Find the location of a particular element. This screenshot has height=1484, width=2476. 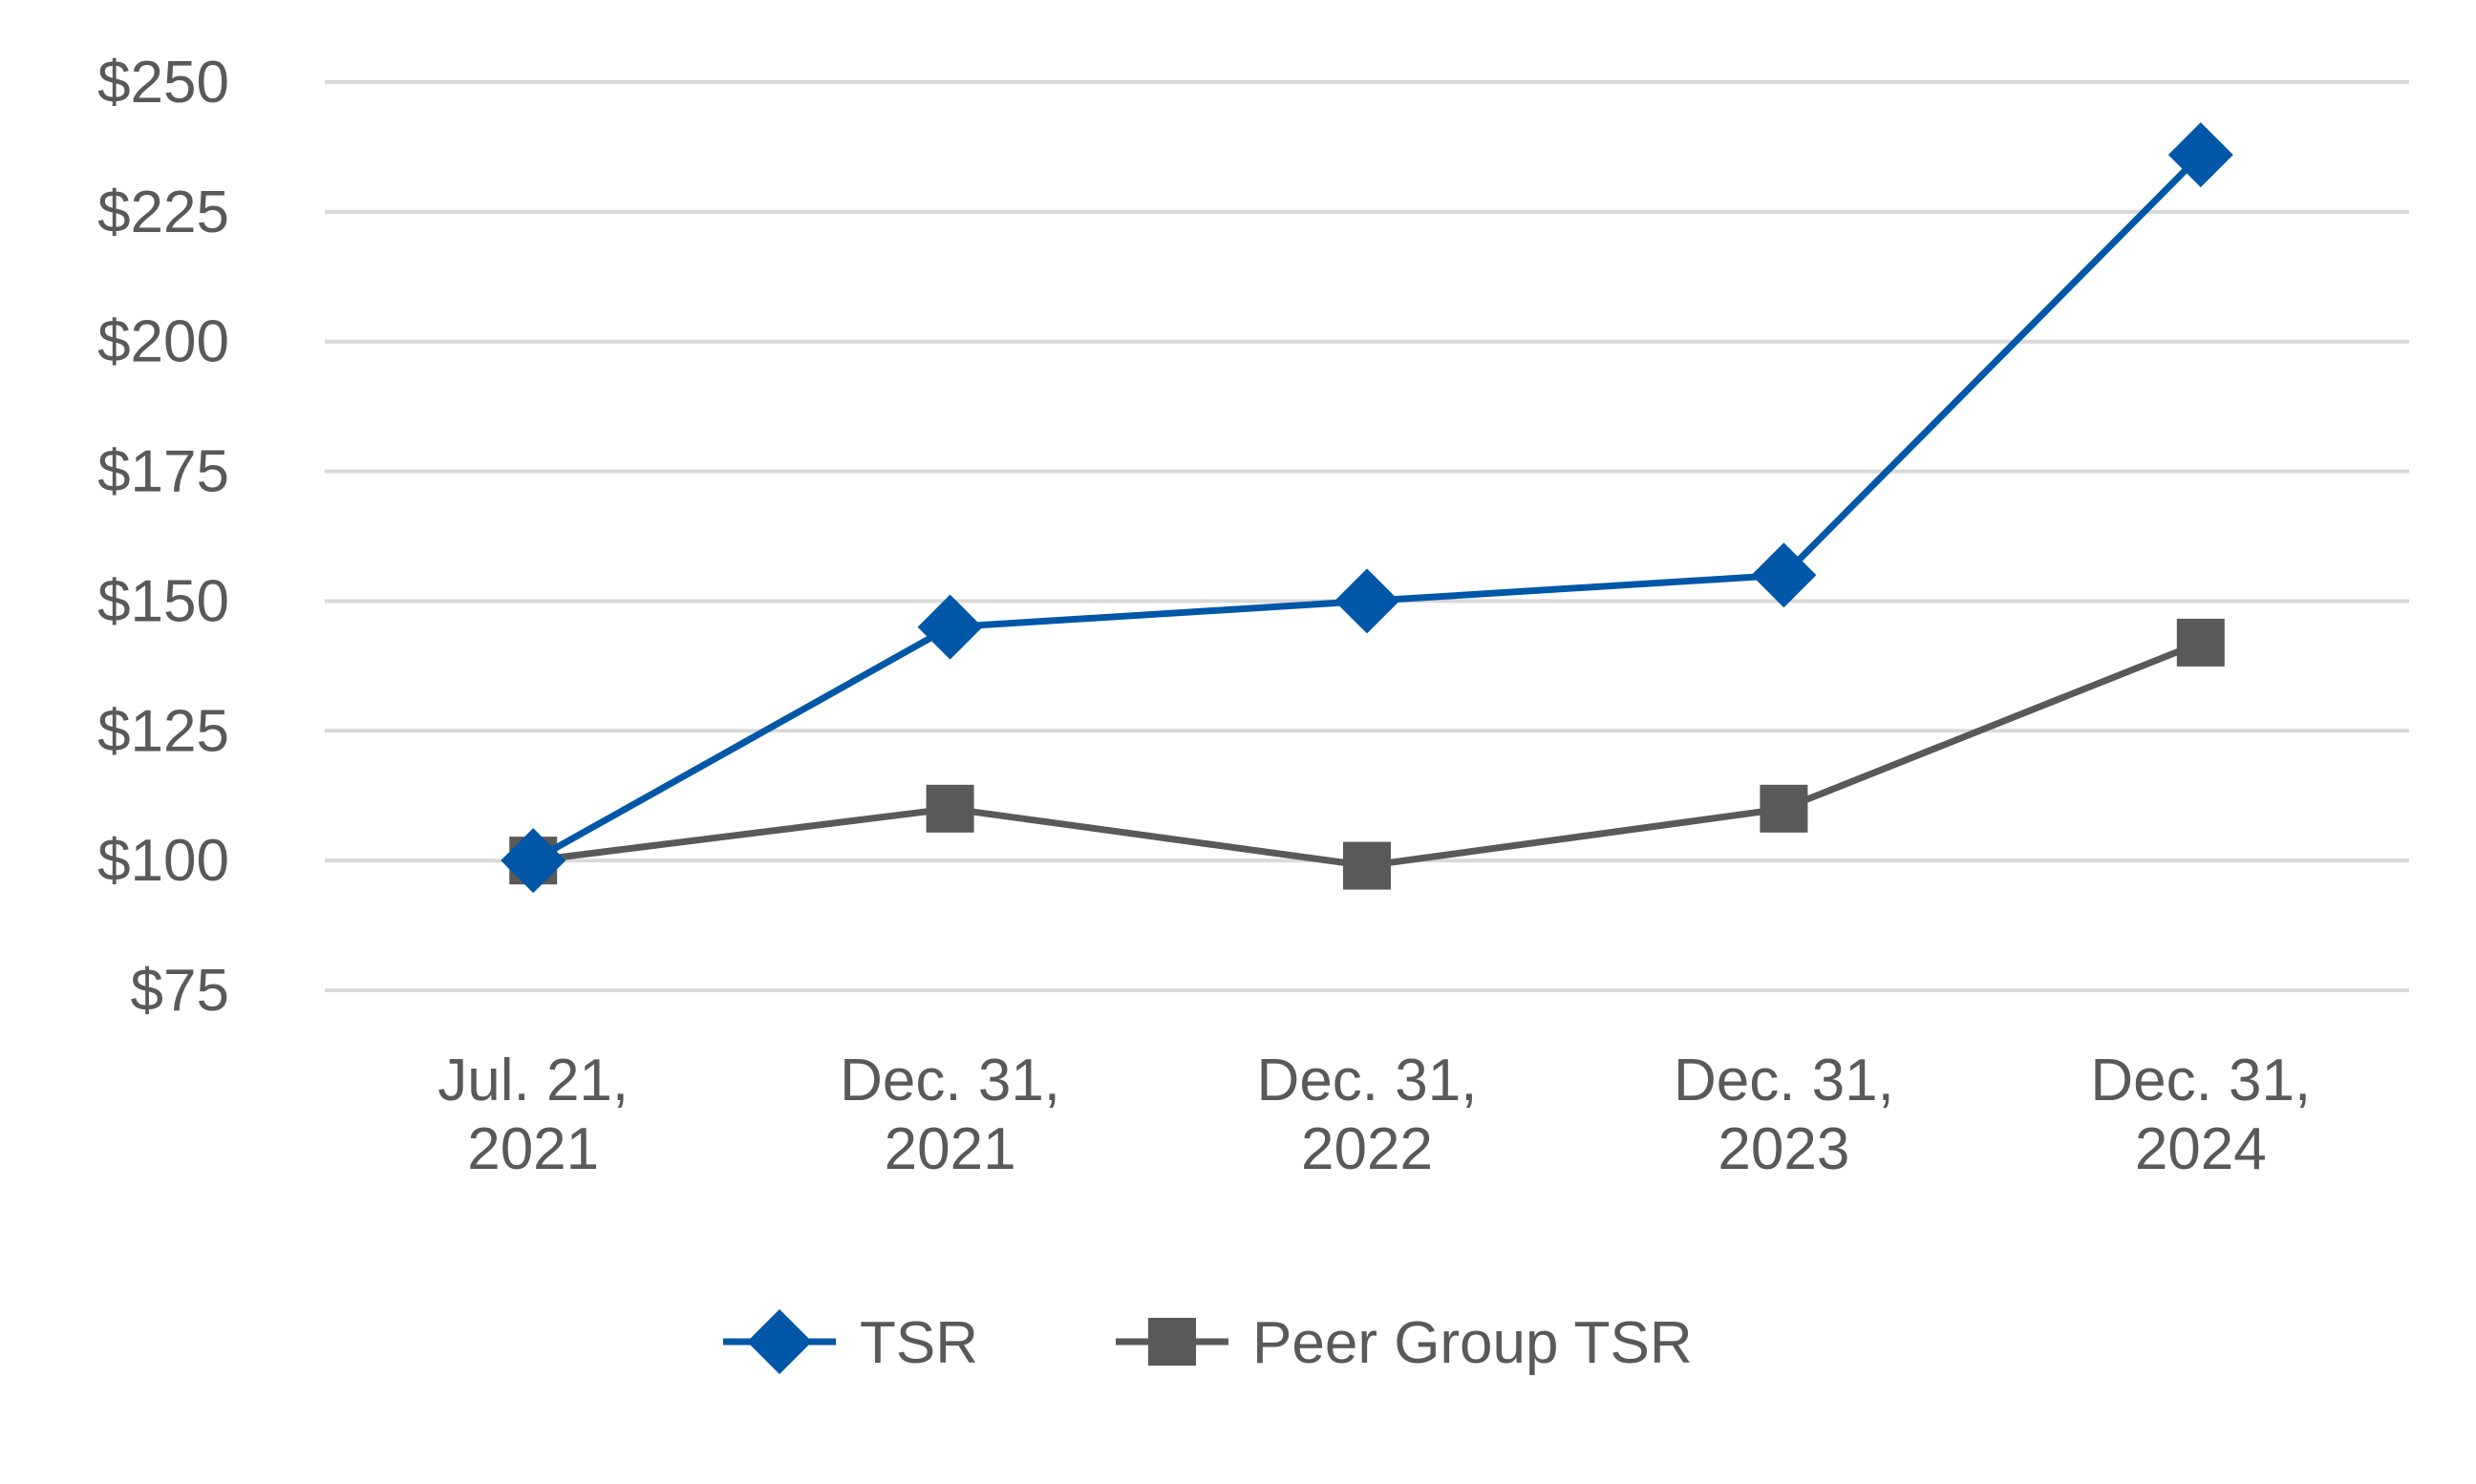

y-tick-label: $225 is located at coordinates (163, 212).